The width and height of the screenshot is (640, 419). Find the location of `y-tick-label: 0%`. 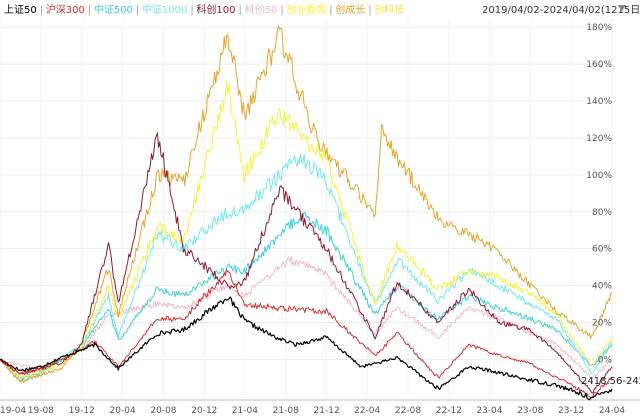

y-tick-label: 0% is located at coordinates (605, 360).